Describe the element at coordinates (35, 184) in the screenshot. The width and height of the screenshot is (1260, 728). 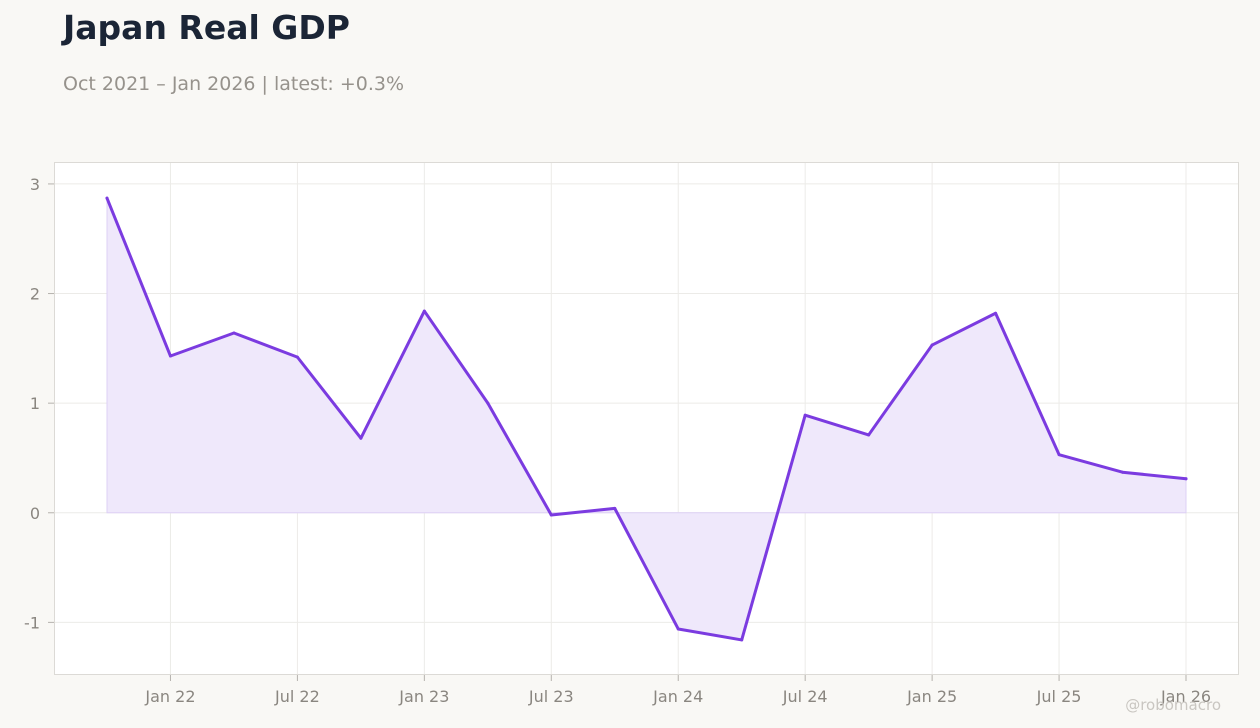
I see `y-tick-label: 3` at that location.